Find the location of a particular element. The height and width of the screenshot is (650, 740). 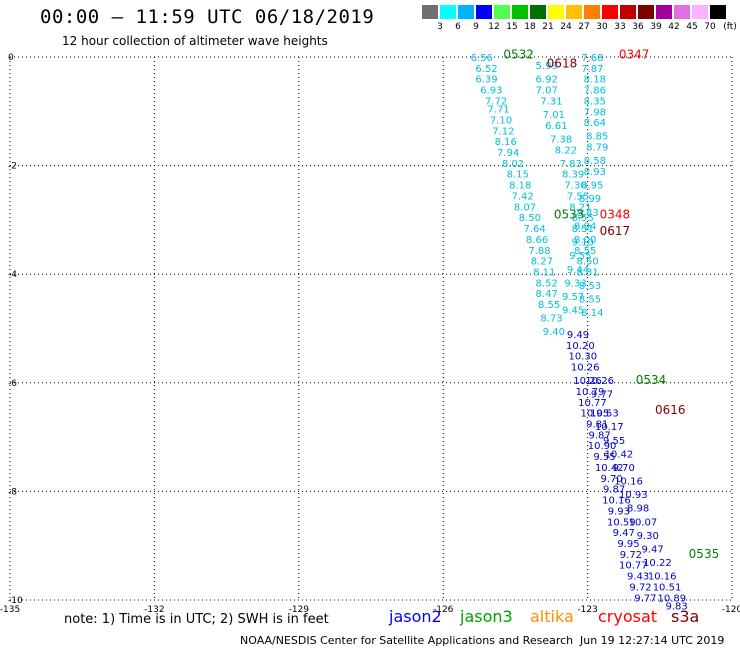

data-point-label: 10.07 is located at coordinates (643, 522).